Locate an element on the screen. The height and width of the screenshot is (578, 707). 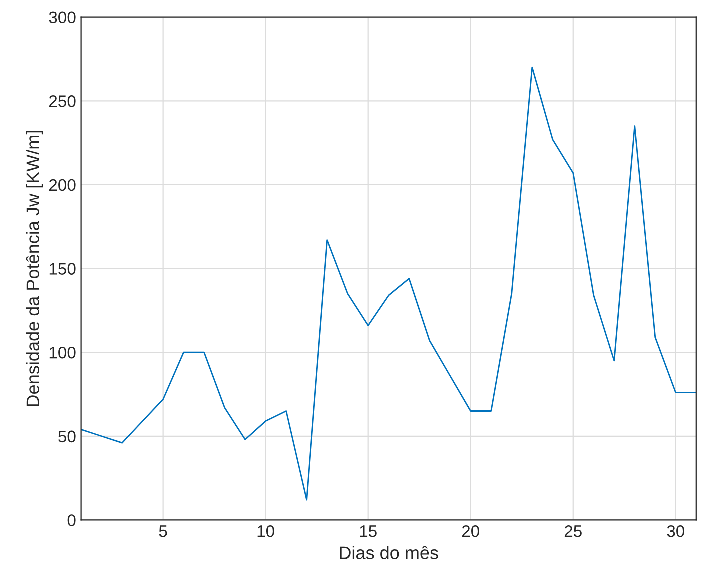
y-tick-label: 200 is located at coordinates (62, 185).